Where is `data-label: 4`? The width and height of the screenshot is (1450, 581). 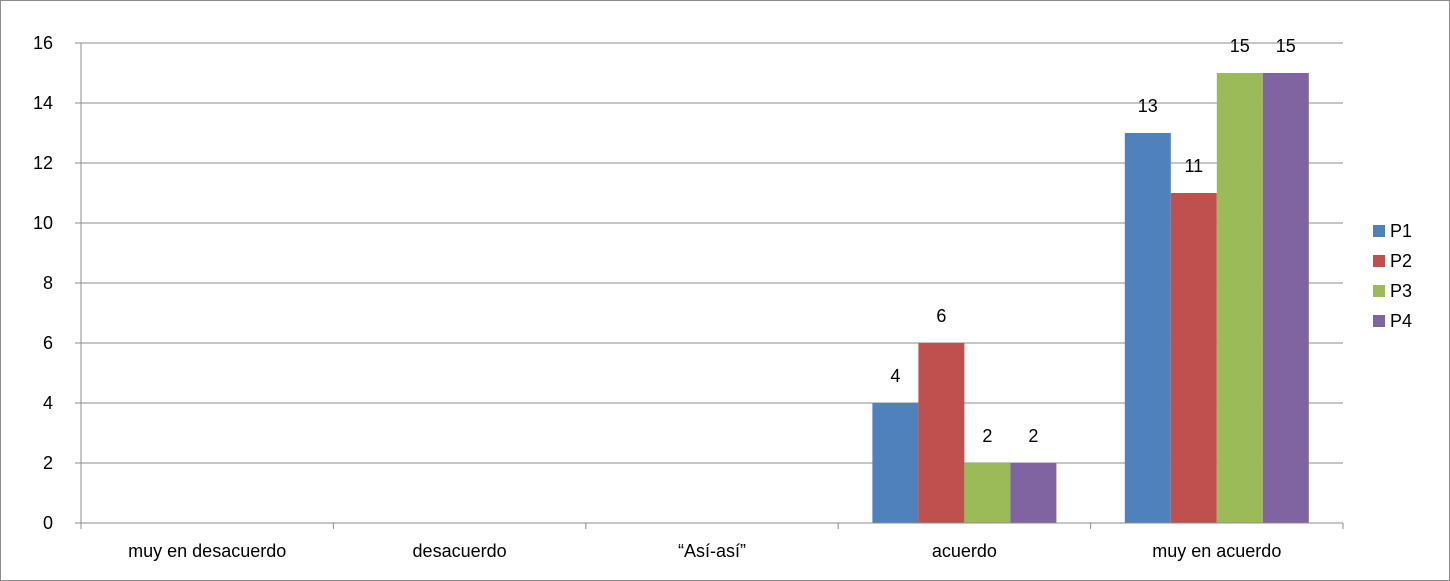 data-label: 4 is located at coordinates (895, 376).